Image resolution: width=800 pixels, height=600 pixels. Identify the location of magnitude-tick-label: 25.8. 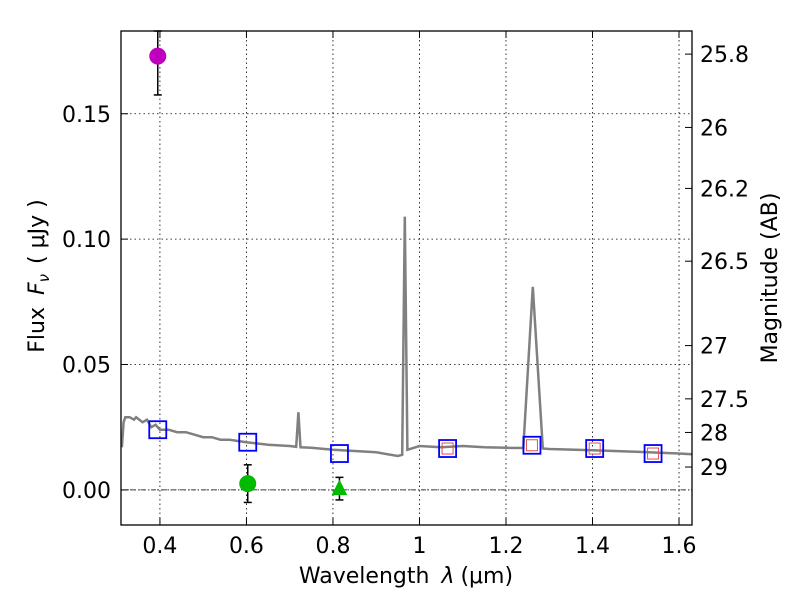
(724, 55).